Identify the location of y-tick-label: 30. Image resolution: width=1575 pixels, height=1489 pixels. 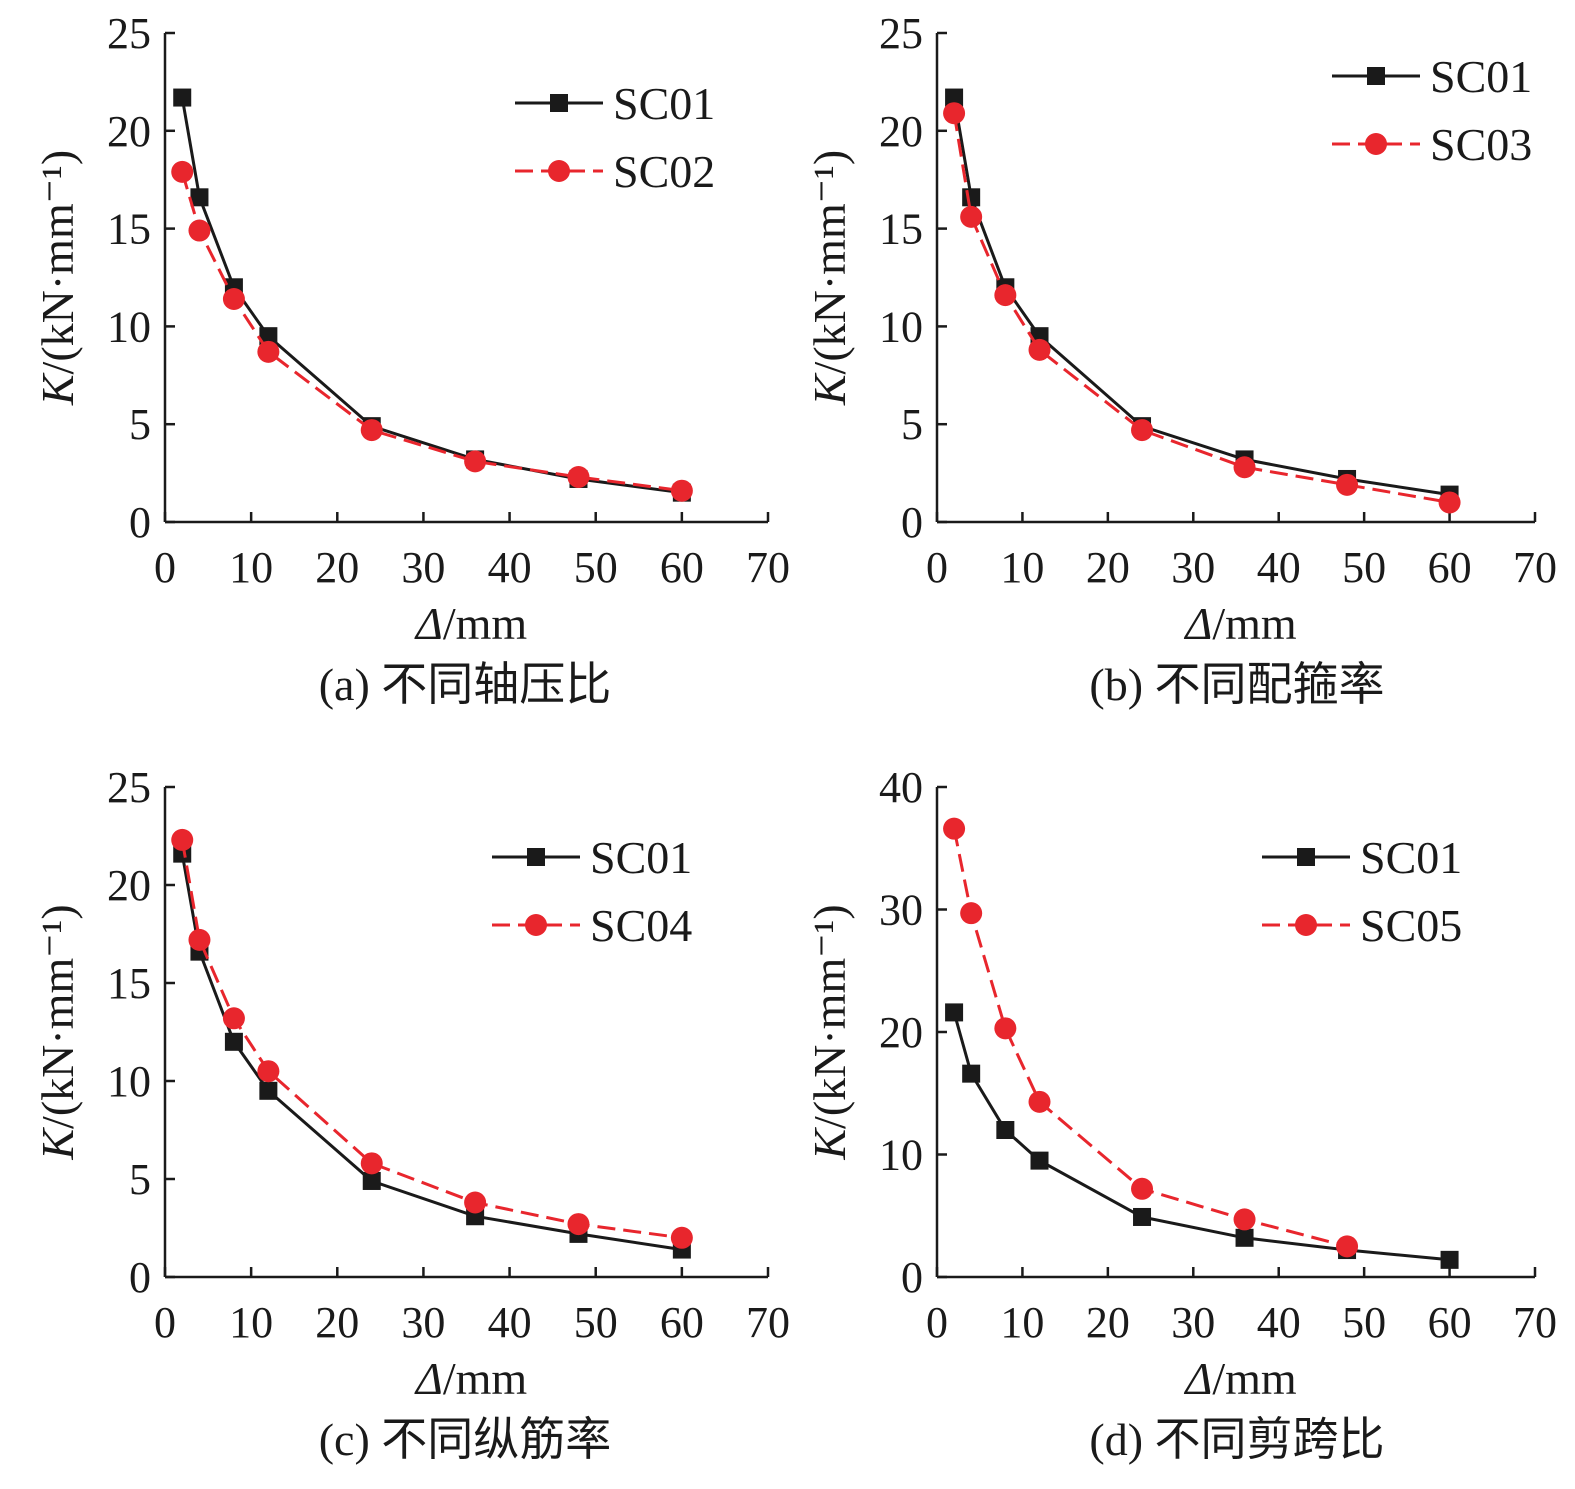
(901, 910).